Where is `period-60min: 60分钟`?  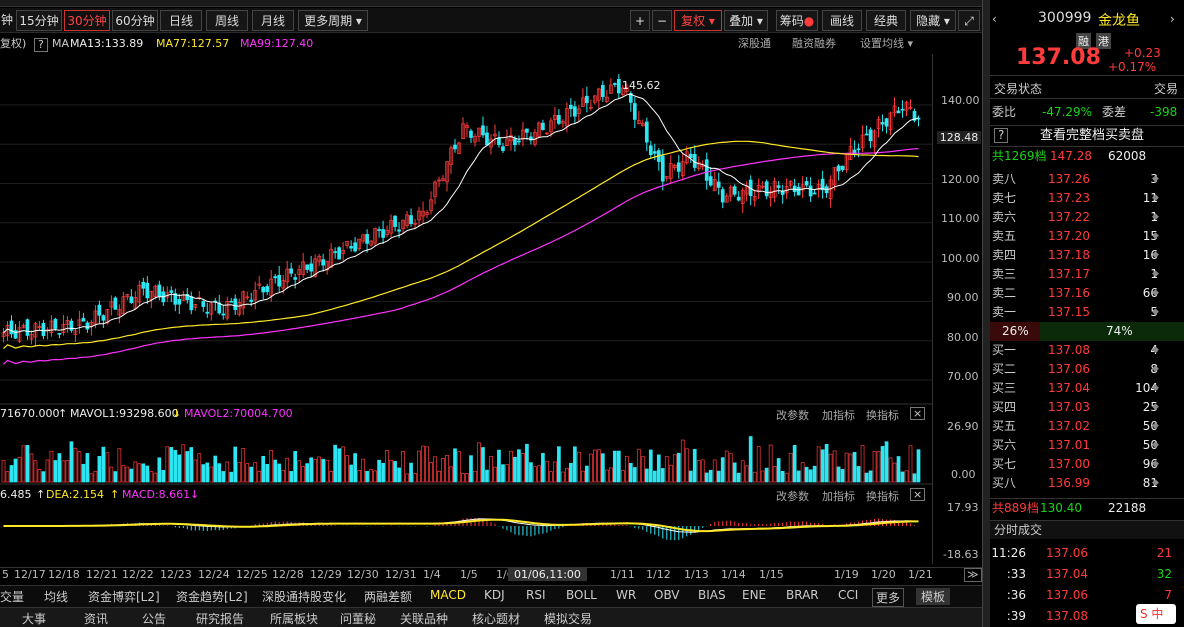
period-60min: 60分钟 is located at coordinates (135, 20).